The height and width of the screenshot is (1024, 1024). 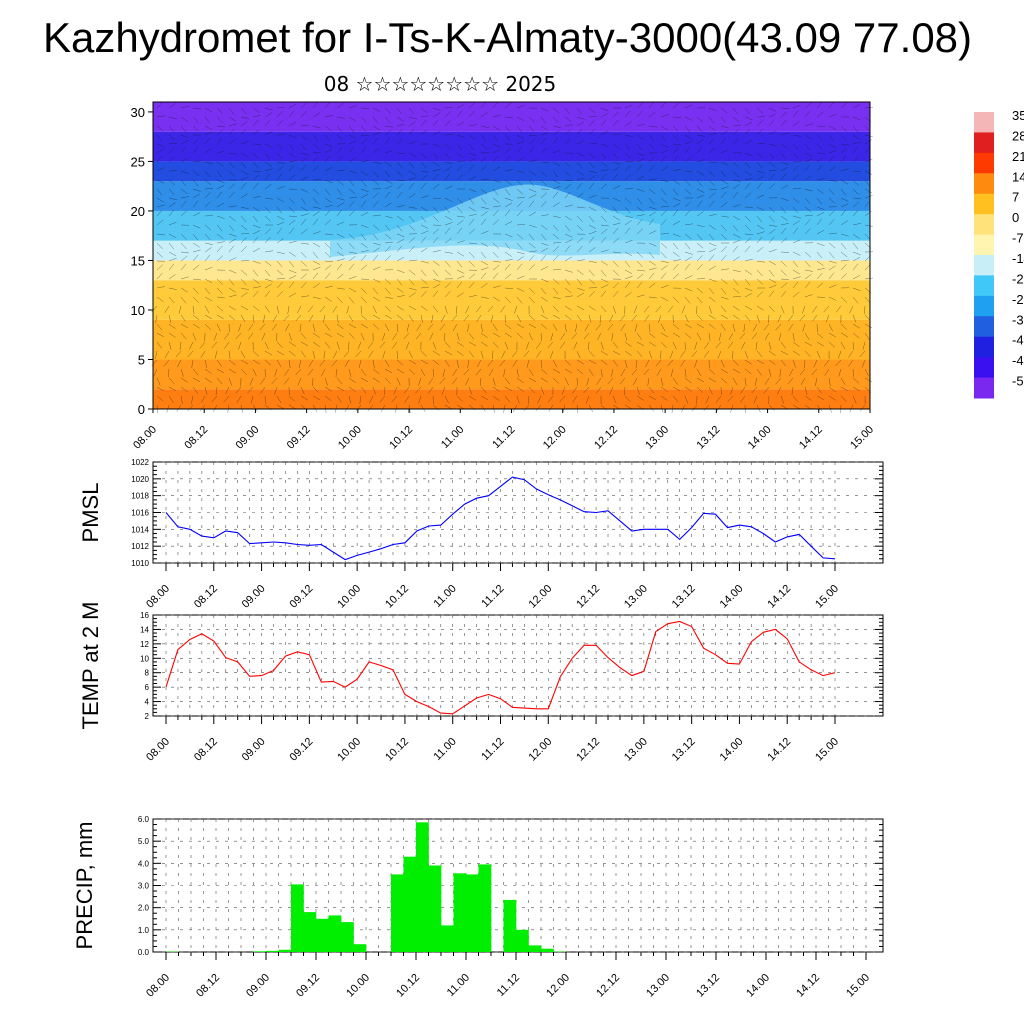 What do you see at coordinates (144, 658) in the screenshot?
I see `y-tick-label: 10` at bounding box center [144, 658].